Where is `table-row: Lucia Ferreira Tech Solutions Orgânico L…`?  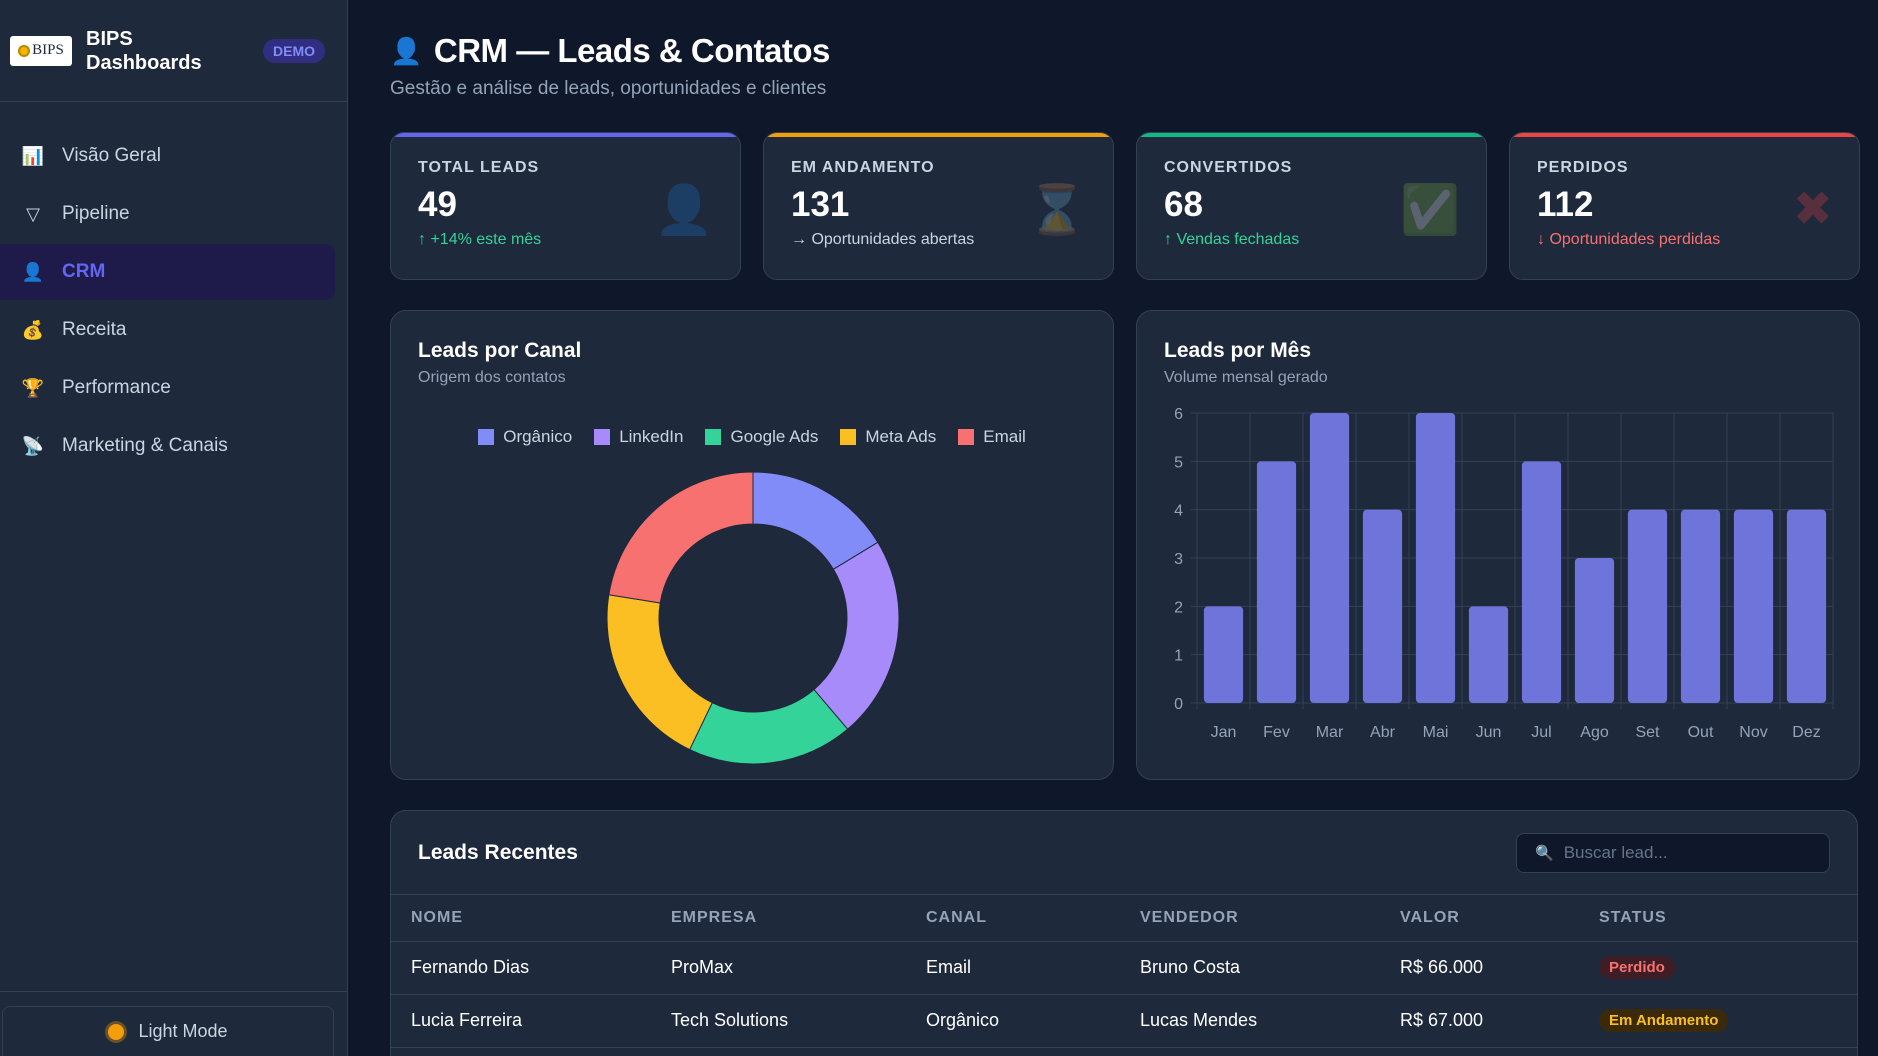 table-row: Lucia Ferreira Tech Solutions Orgânico L… is located at coordinates (1124, 1021).